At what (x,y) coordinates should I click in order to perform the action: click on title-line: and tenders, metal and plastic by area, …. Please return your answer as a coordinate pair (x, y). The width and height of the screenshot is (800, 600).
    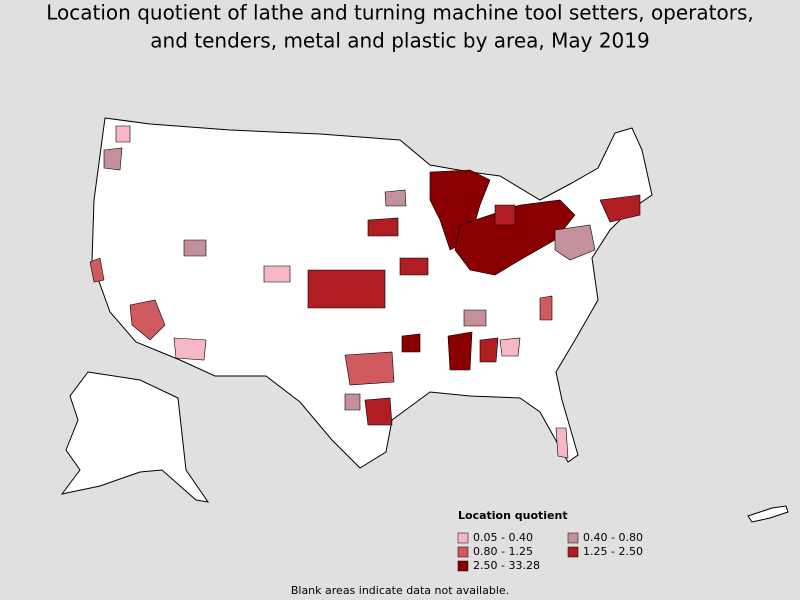
    Looking at the image, I should click on (399, 41).